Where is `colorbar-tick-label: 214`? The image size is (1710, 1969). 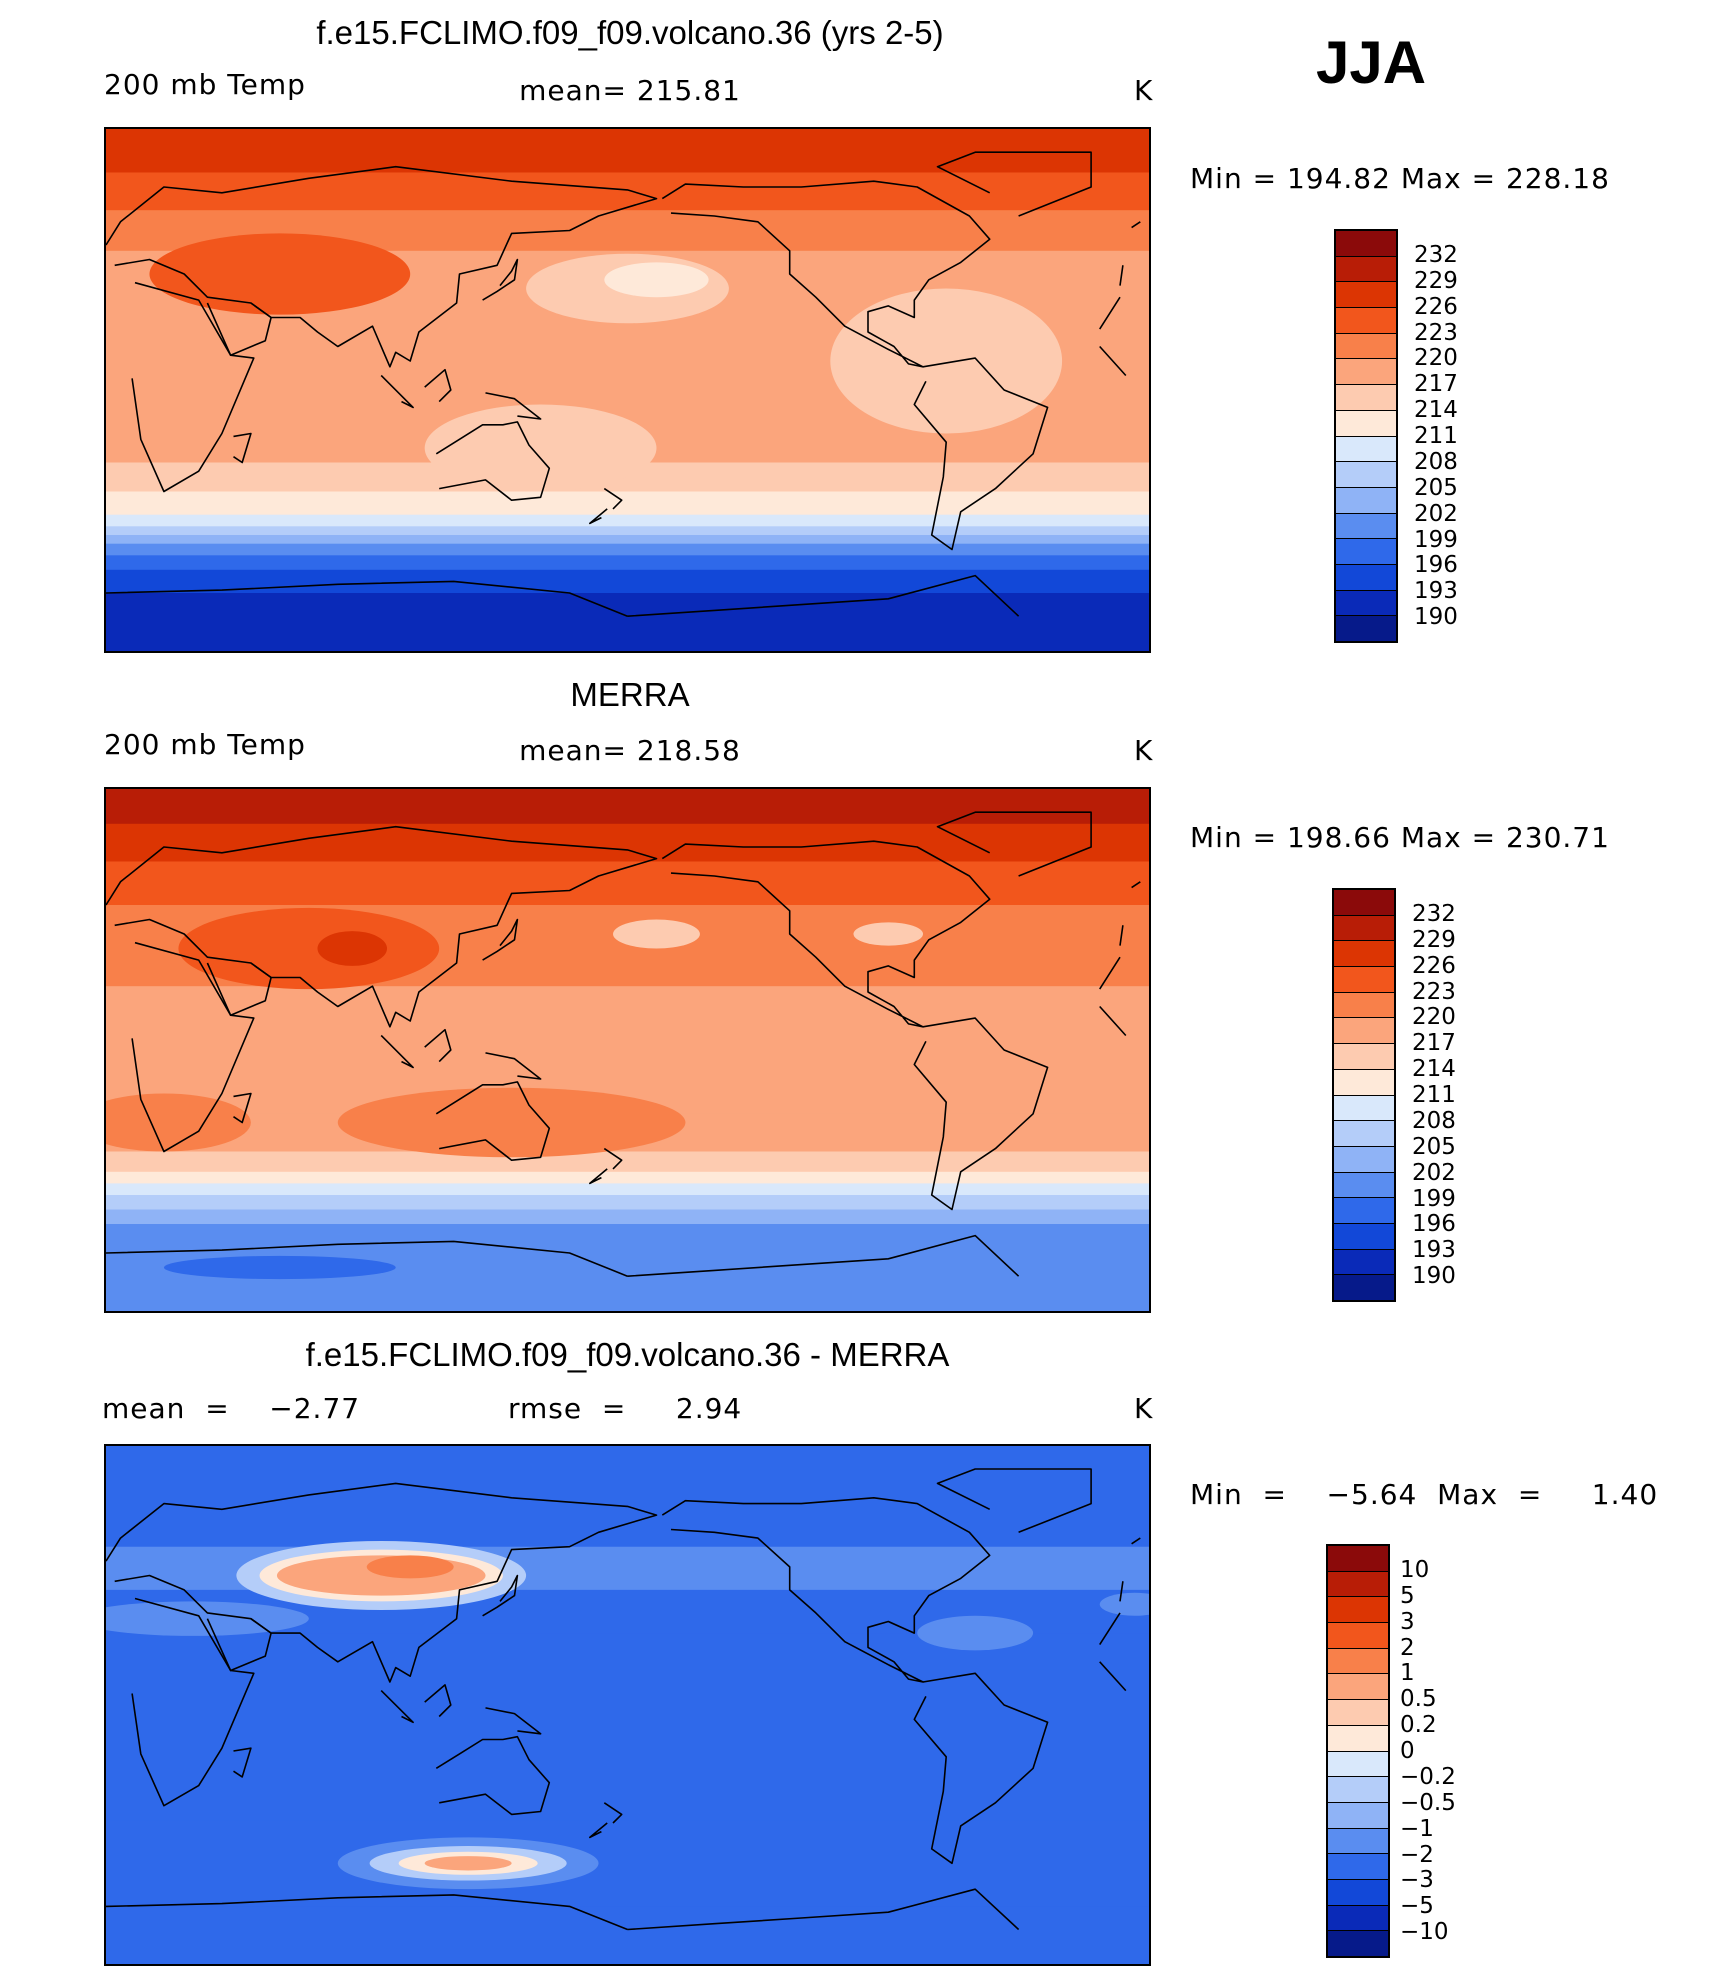 colorbar-tick-label: 214 is located at coordinates (1434, 1069).